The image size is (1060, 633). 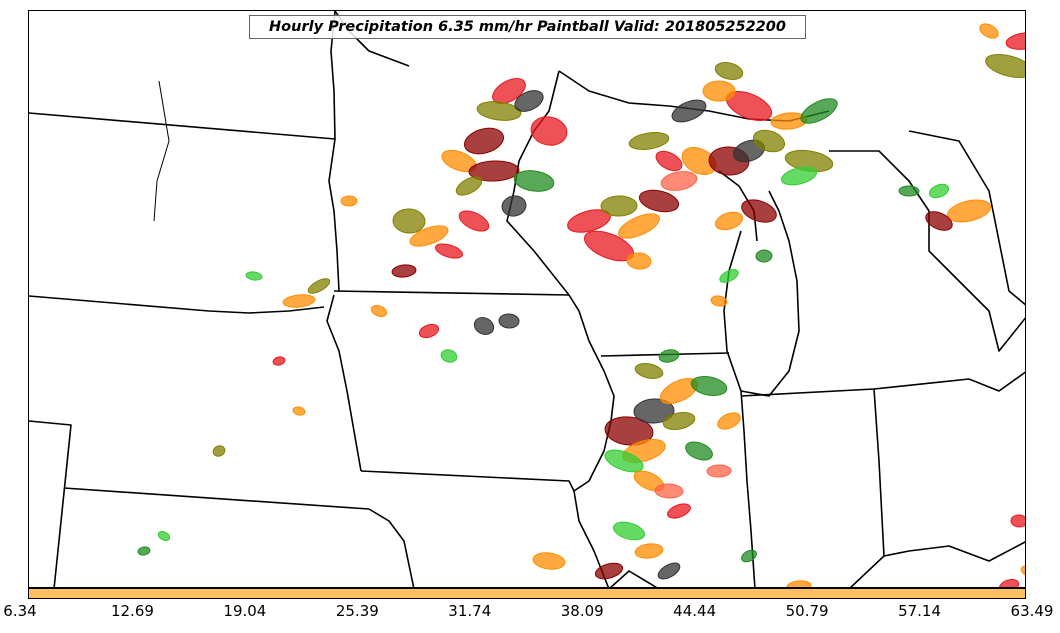 What do you see at coordinates (855, 387) in the screenshot?
I see `mi-south-border` at bounding box center [855, 387].